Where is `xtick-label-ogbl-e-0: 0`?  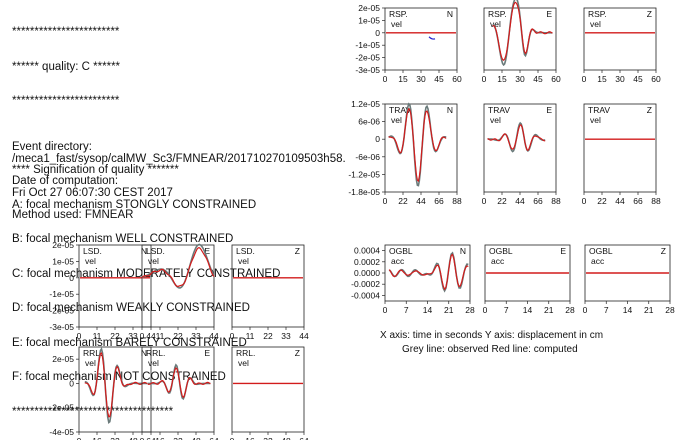 xtick-label-ogbl-e-0: 0 is located at coordinates (485, 310).